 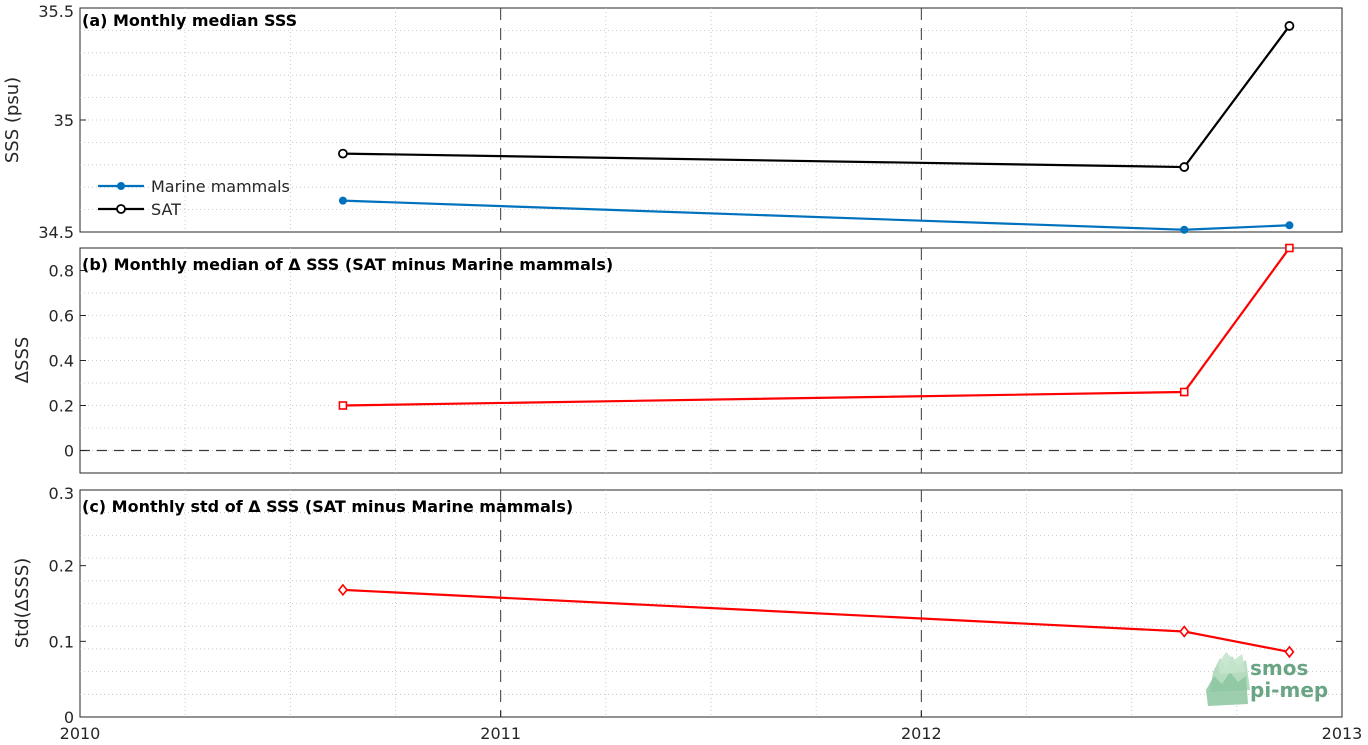 What do you see at coordinates (1228, 679) in the screenshot?
I see `logo-wave-icon` at bounding box center [1228, 679].